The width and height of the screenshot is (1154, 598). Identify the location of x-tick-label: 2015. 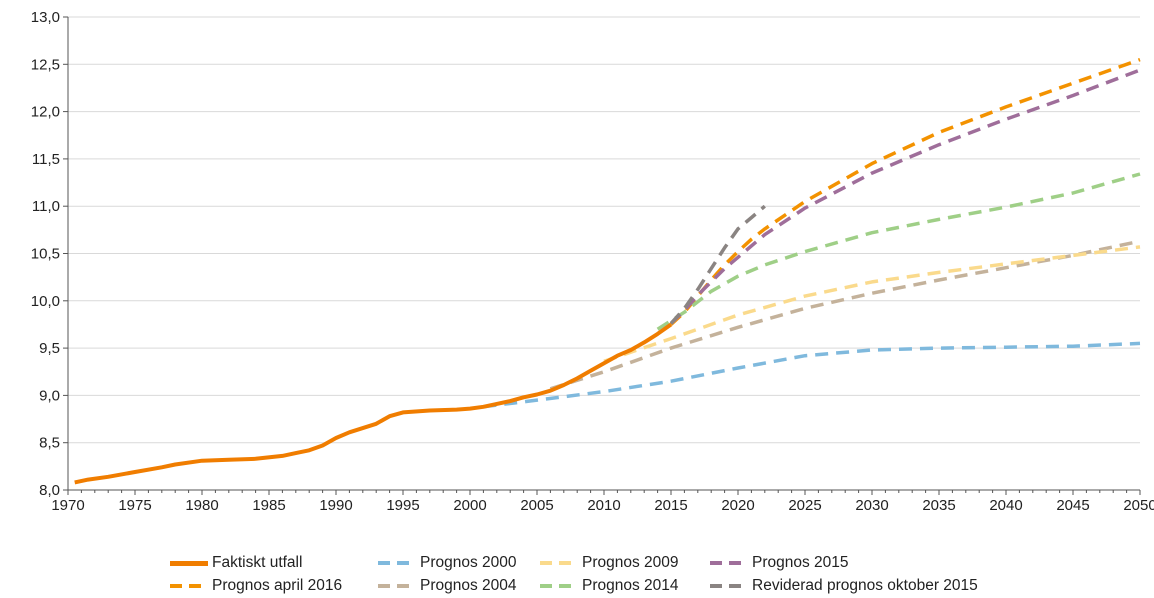
(670, 505).